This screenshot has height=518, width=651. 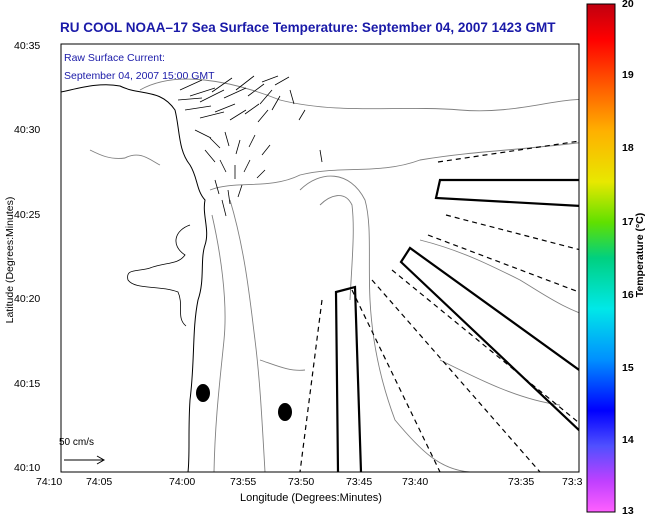 I want to click on y-tick-label: 40:20, so click(x=27, y=299).